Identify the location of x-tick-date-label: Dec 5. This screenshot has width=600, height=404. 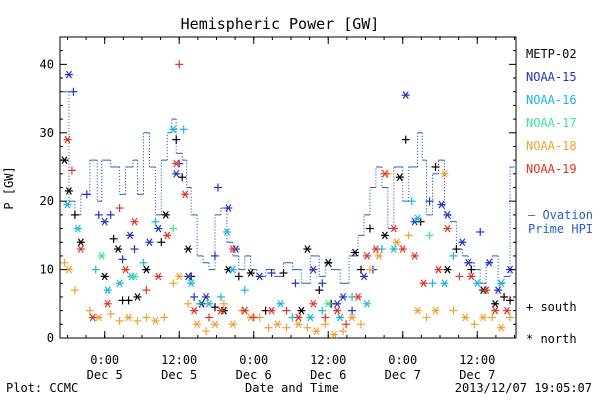
(105, 375).